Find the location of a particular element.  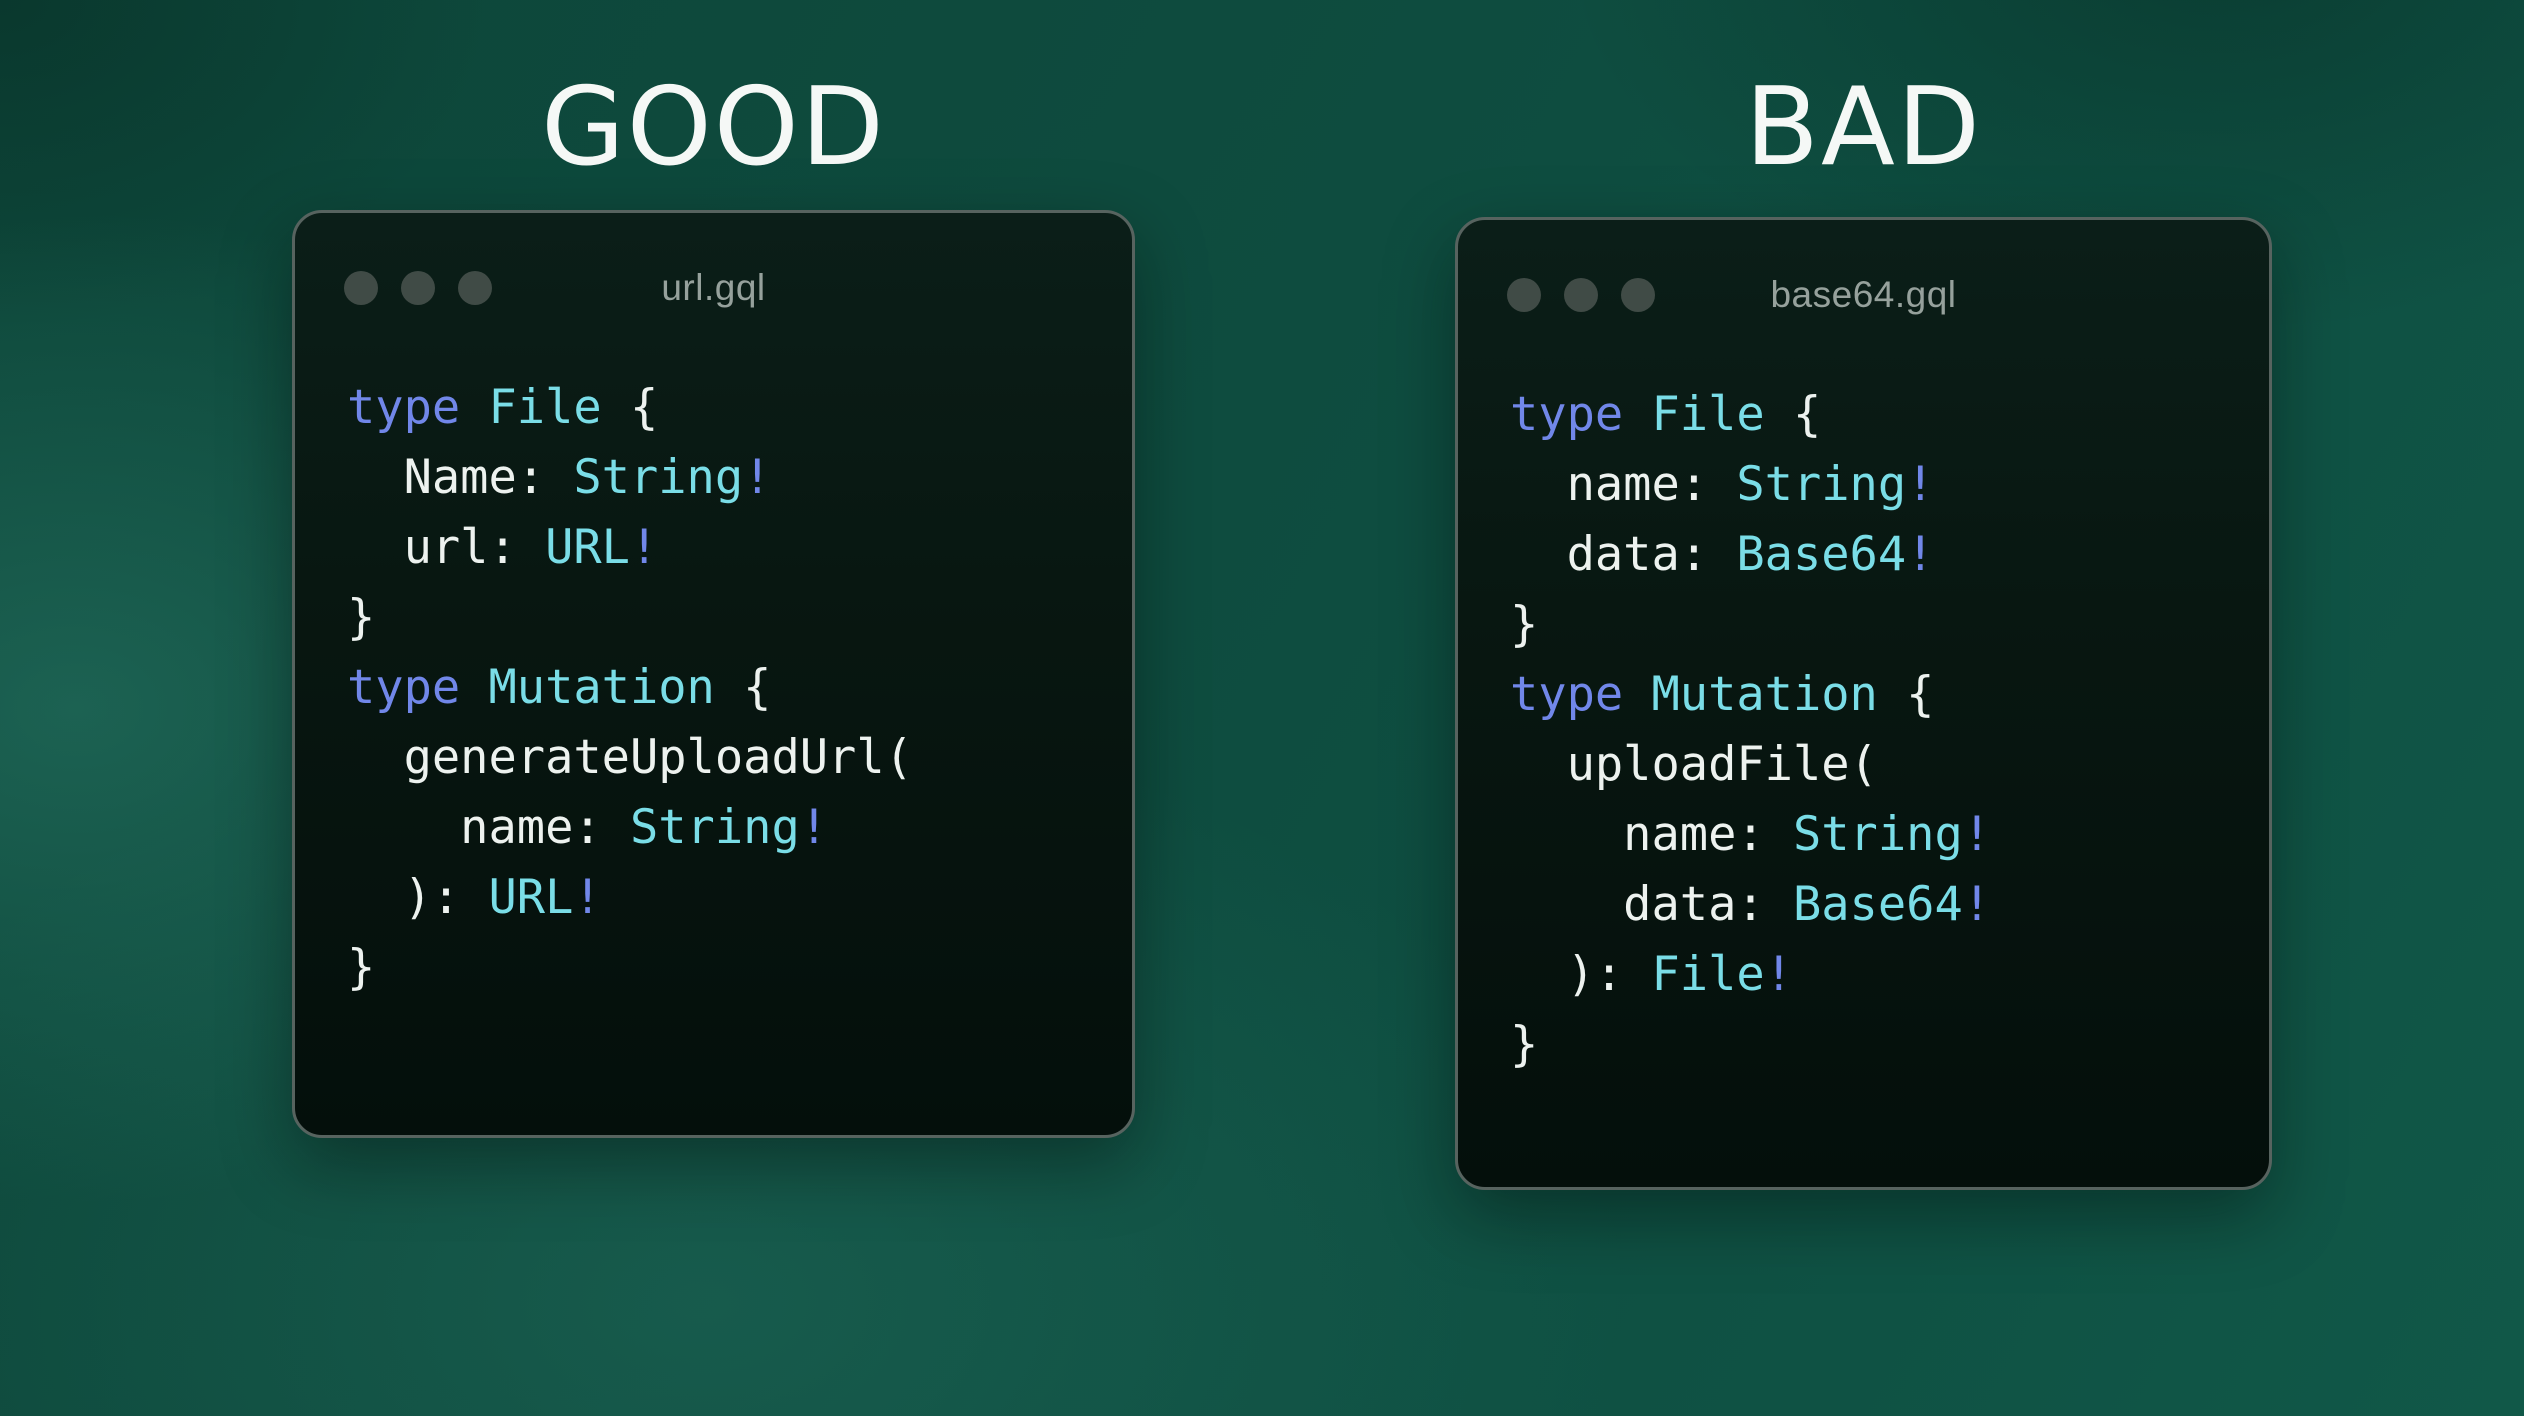

bad-heading: BAD is located at coordinates (1863, 127).